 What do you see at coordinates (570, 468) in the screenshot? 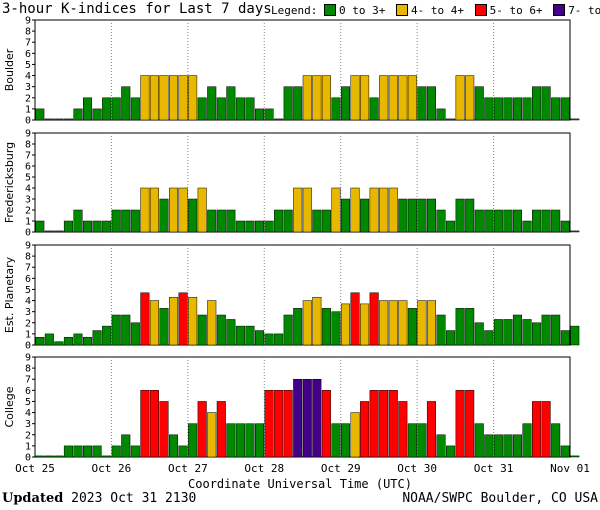
I see `x-tick-label: Nov 01` at bounding box center [570, 468].